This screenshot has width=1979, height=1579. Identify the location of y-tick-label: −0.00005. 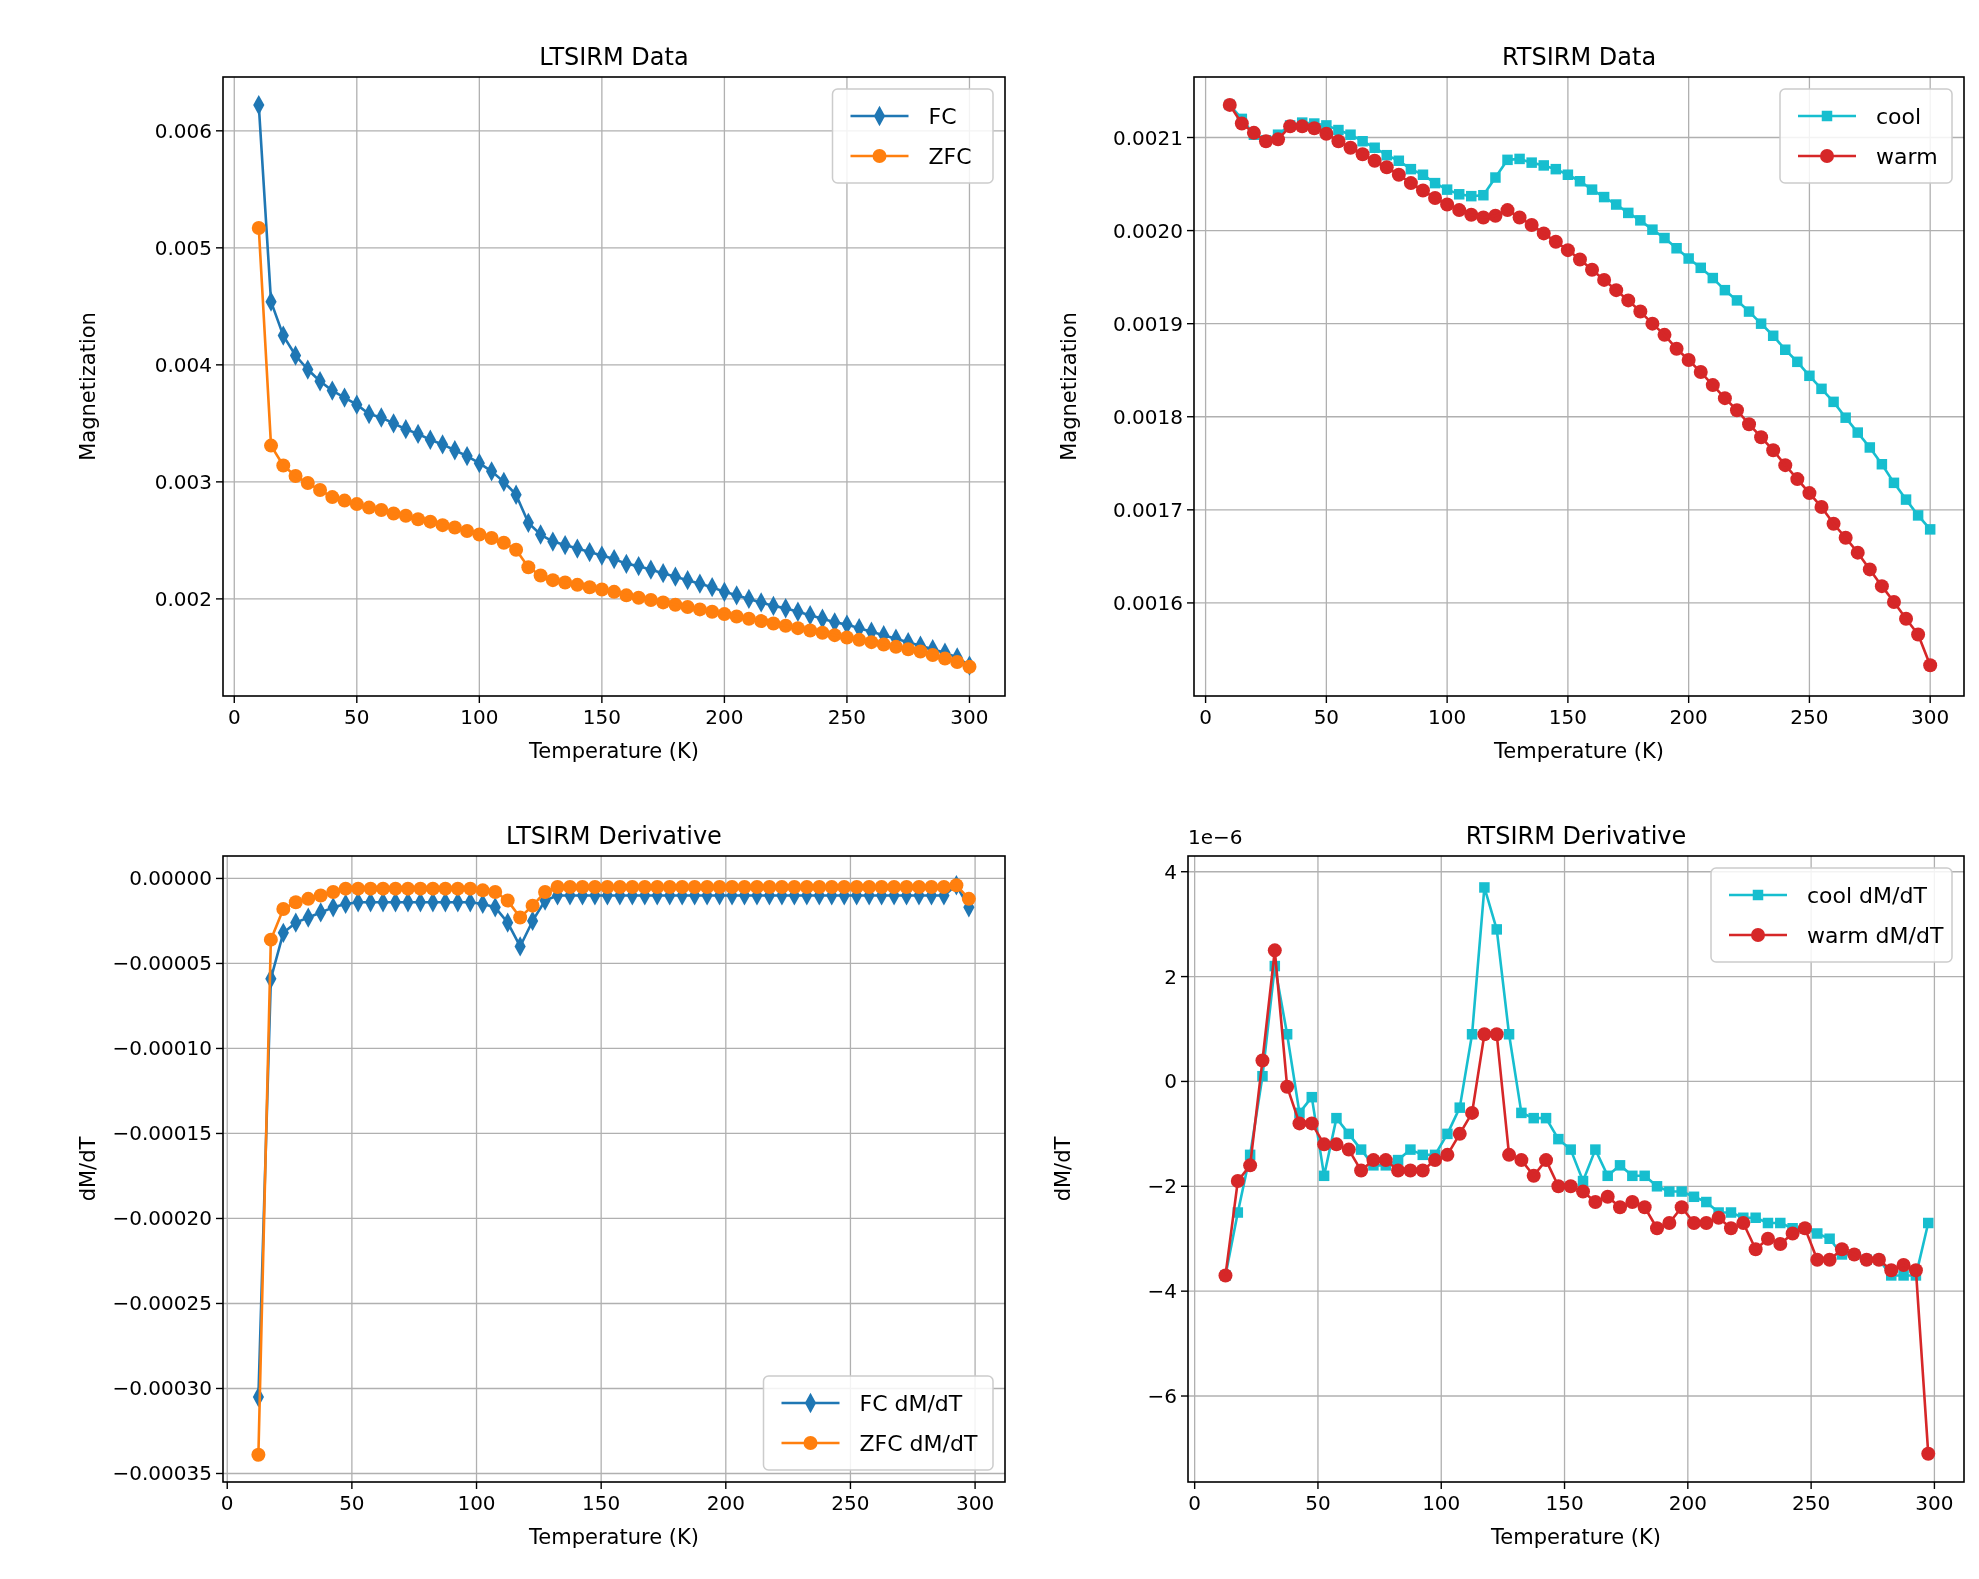
(162, 963).